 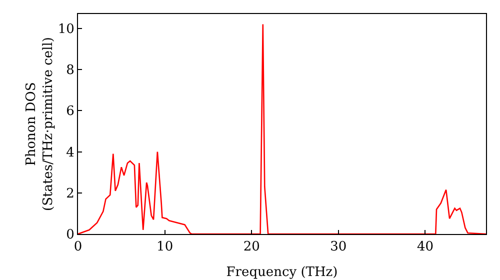 What do you see at coordinates (70, 112) in the screenshot?
I see `y-tick-label: 6` at bounding box center [70, 112].